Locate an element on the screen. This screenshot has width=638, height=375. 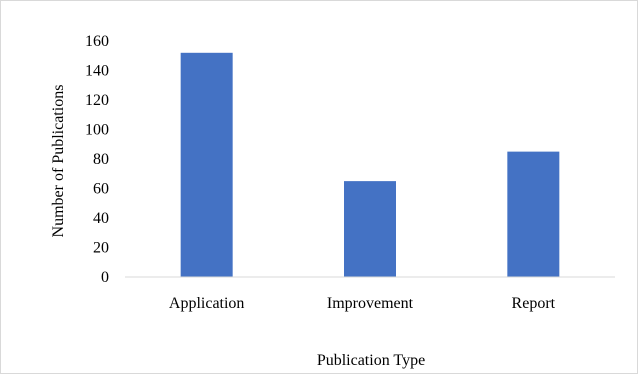
x-axis-ticks: Application Improvement Report is located at coordinates (362, 303).